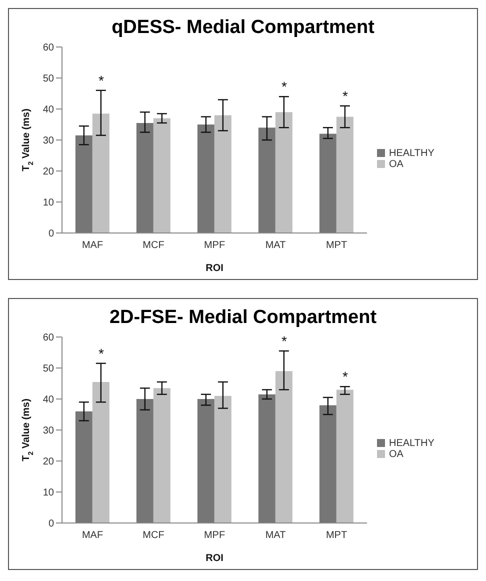  What do you see at coordinates (243, 317) in the screenshot?
I see `chart-title: 2D-FSE- Medial Compartment` at bounding box center [243, 317].